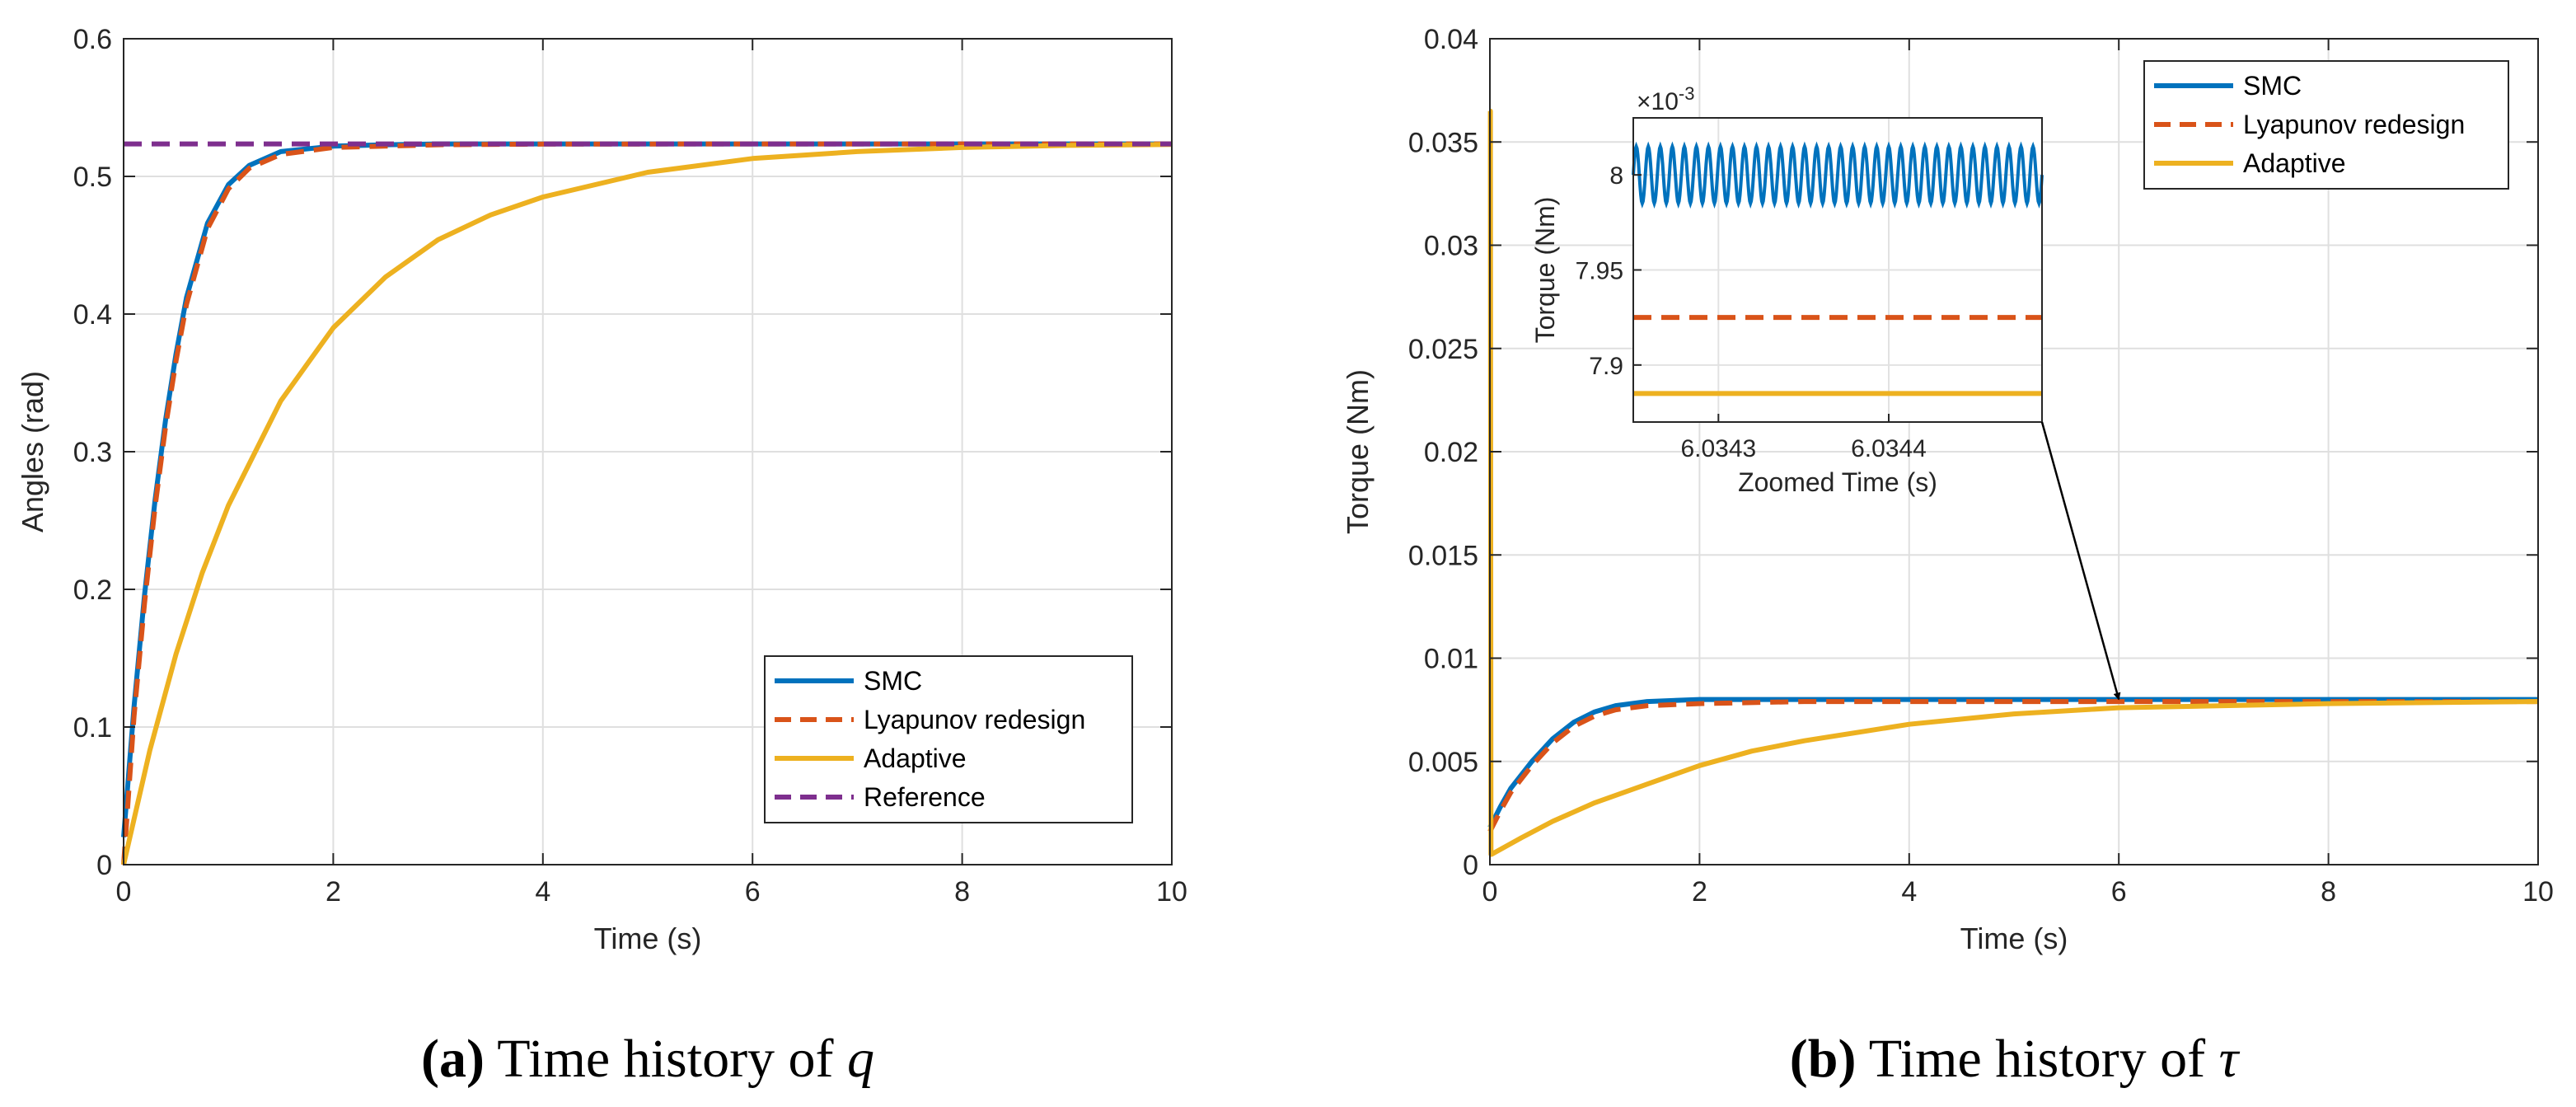 This screenshot has width=2576, height=1107. What do you see at coordinates (1443, 762) in the screenshot?
I see `y-tick-label: 0.005` at bounding box center [1443, 762].